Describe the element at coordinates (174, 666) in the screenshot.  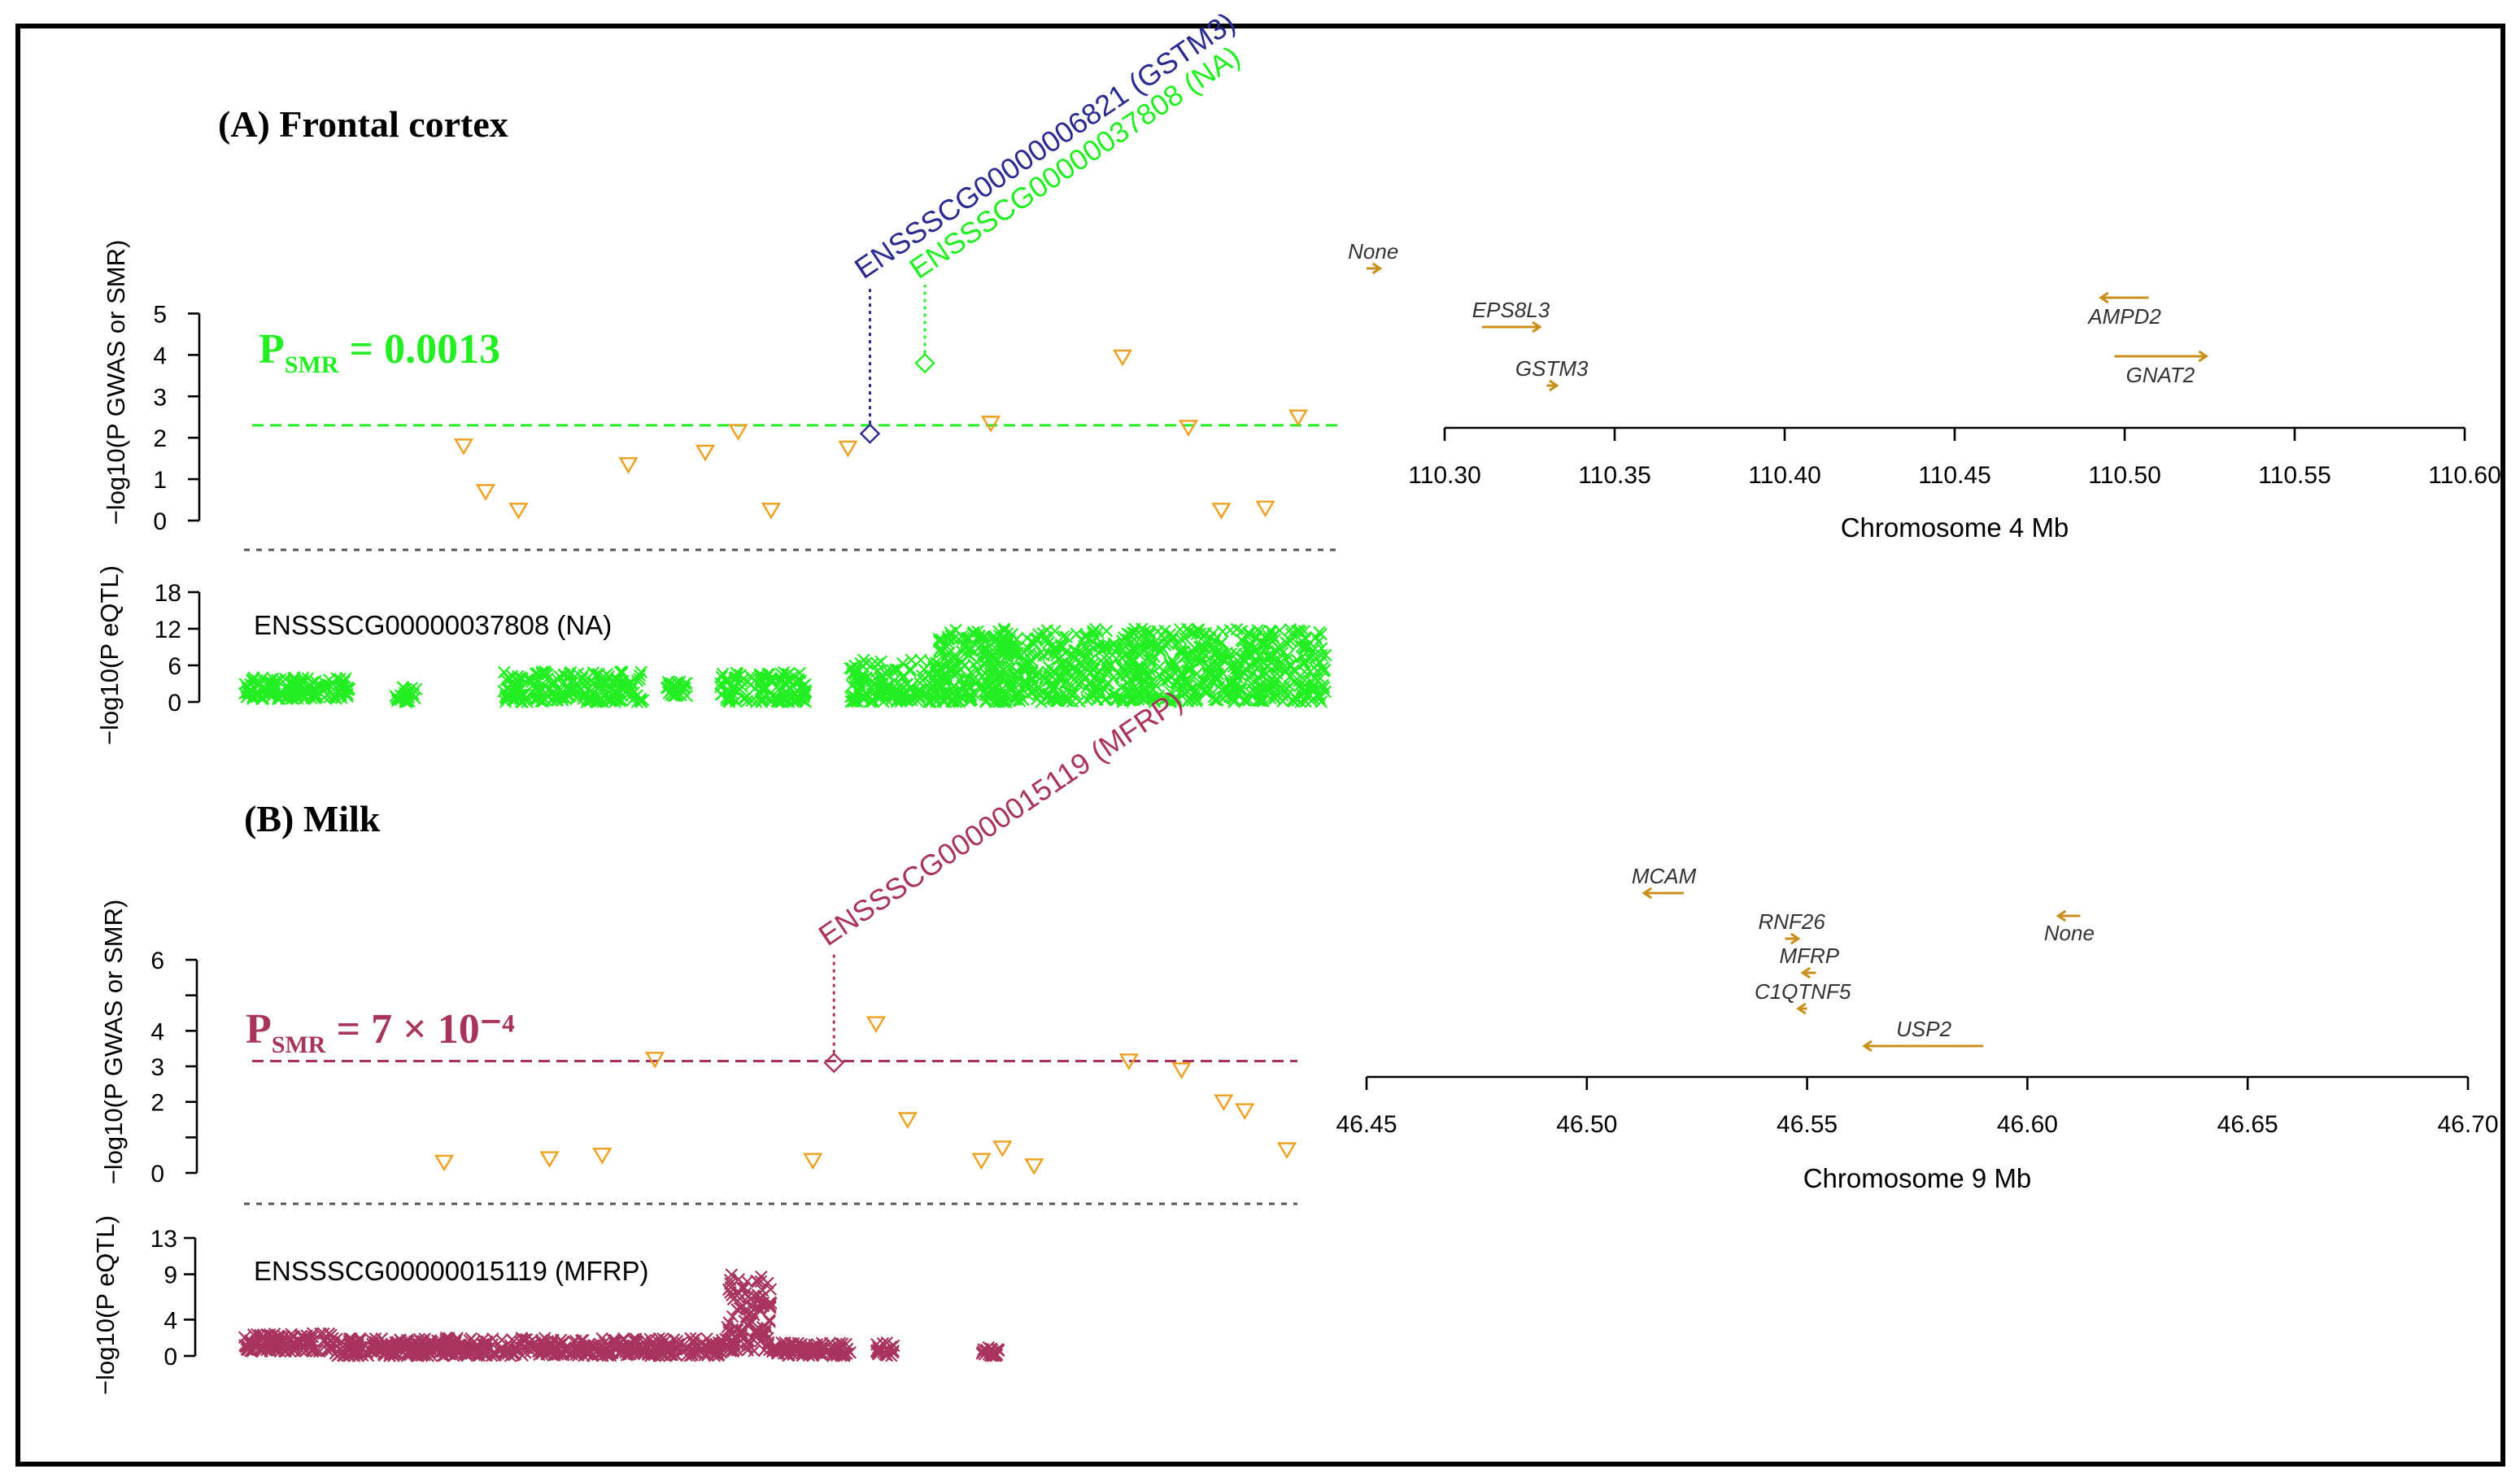
I see `eqtl-y-tick-label: 6` at that location.